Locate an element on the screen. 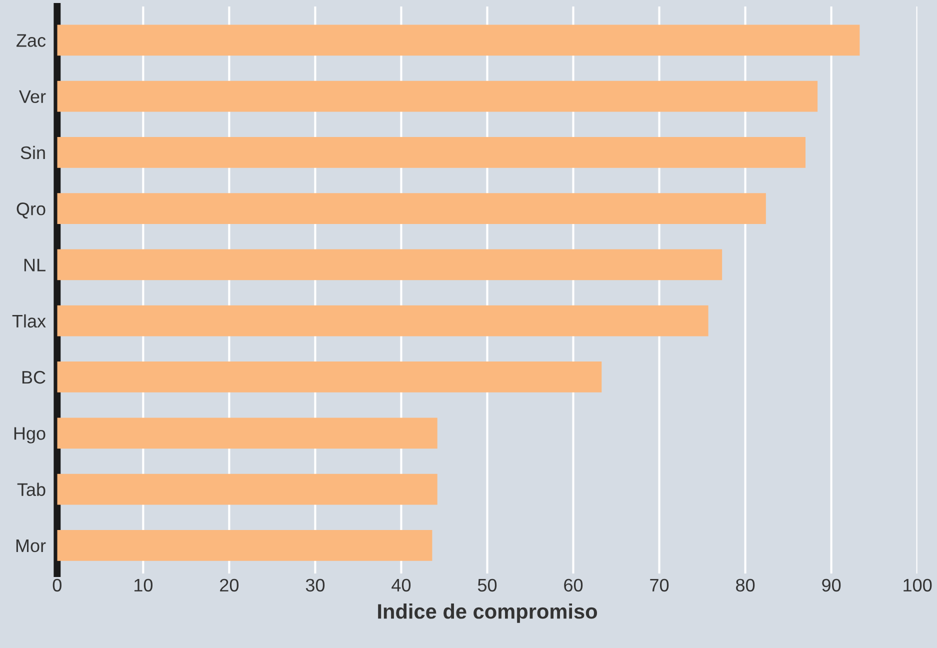 The image size is (937, 648). x-tick-label: 100 is located at coordinates (918, 585).